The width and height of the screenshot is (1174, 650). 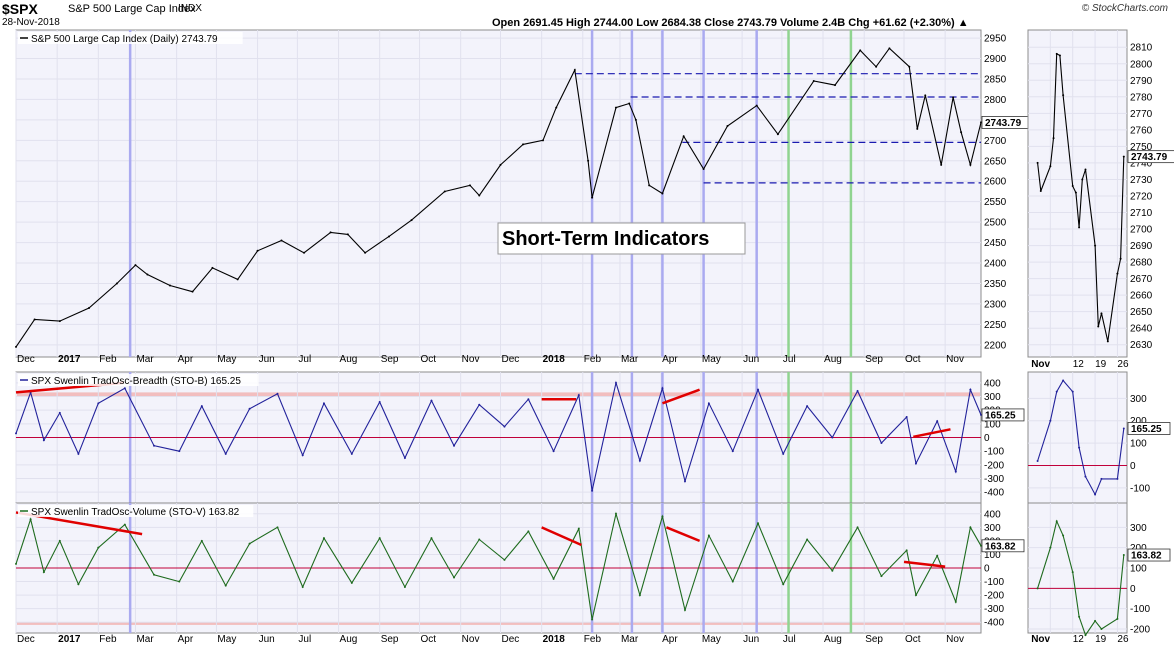 What do you see at coordinates (132, 9) in the screenshot?
I see `security-name: S&P 500 Large Cap Index` at bounding box center [132, 9].